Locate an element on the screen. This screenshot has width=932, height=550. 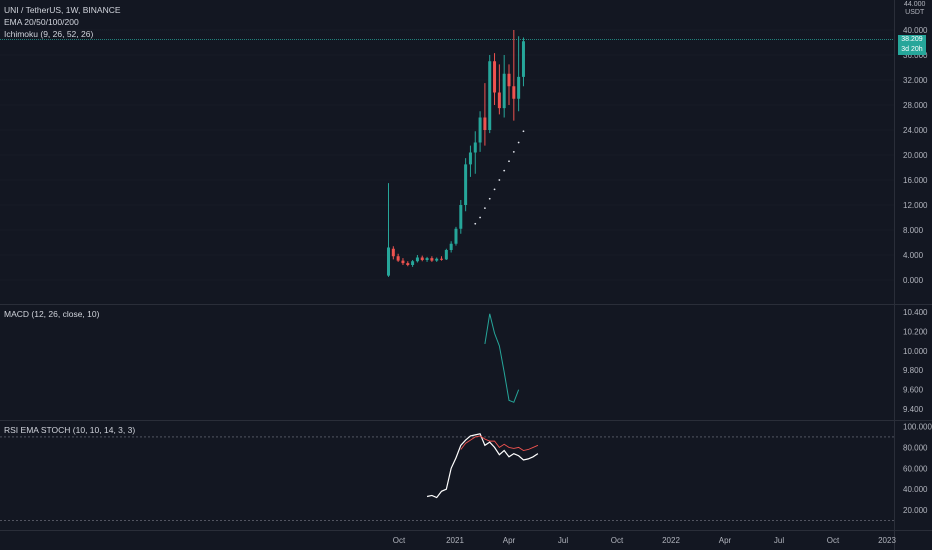
macd-tick-label: 10.200 is located at coordinates (915, 331).